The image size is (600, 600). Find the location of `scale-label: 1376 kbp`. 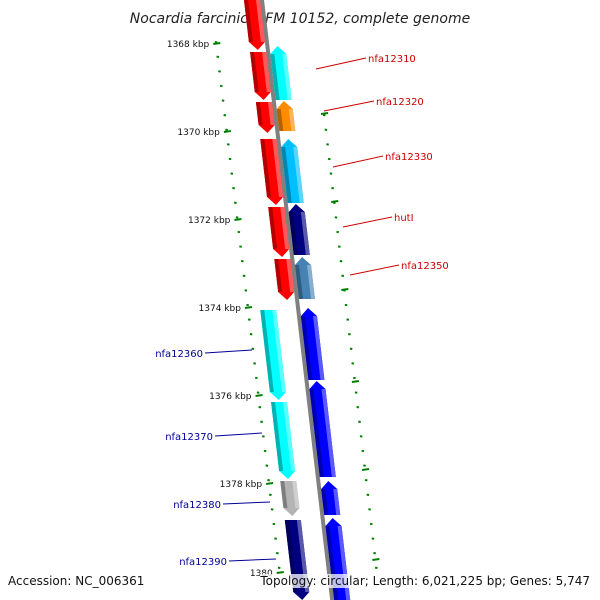

scale-label: 1376 kbp is located at coordinates (230, 397).